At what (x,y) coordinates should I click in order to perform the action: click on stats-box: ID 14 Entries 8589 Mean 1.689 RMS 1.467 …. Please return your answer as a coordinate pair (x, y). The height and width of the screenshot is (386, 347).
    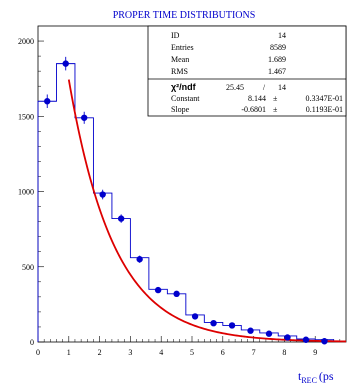
    Looking at the image, I should click on (247, 71).